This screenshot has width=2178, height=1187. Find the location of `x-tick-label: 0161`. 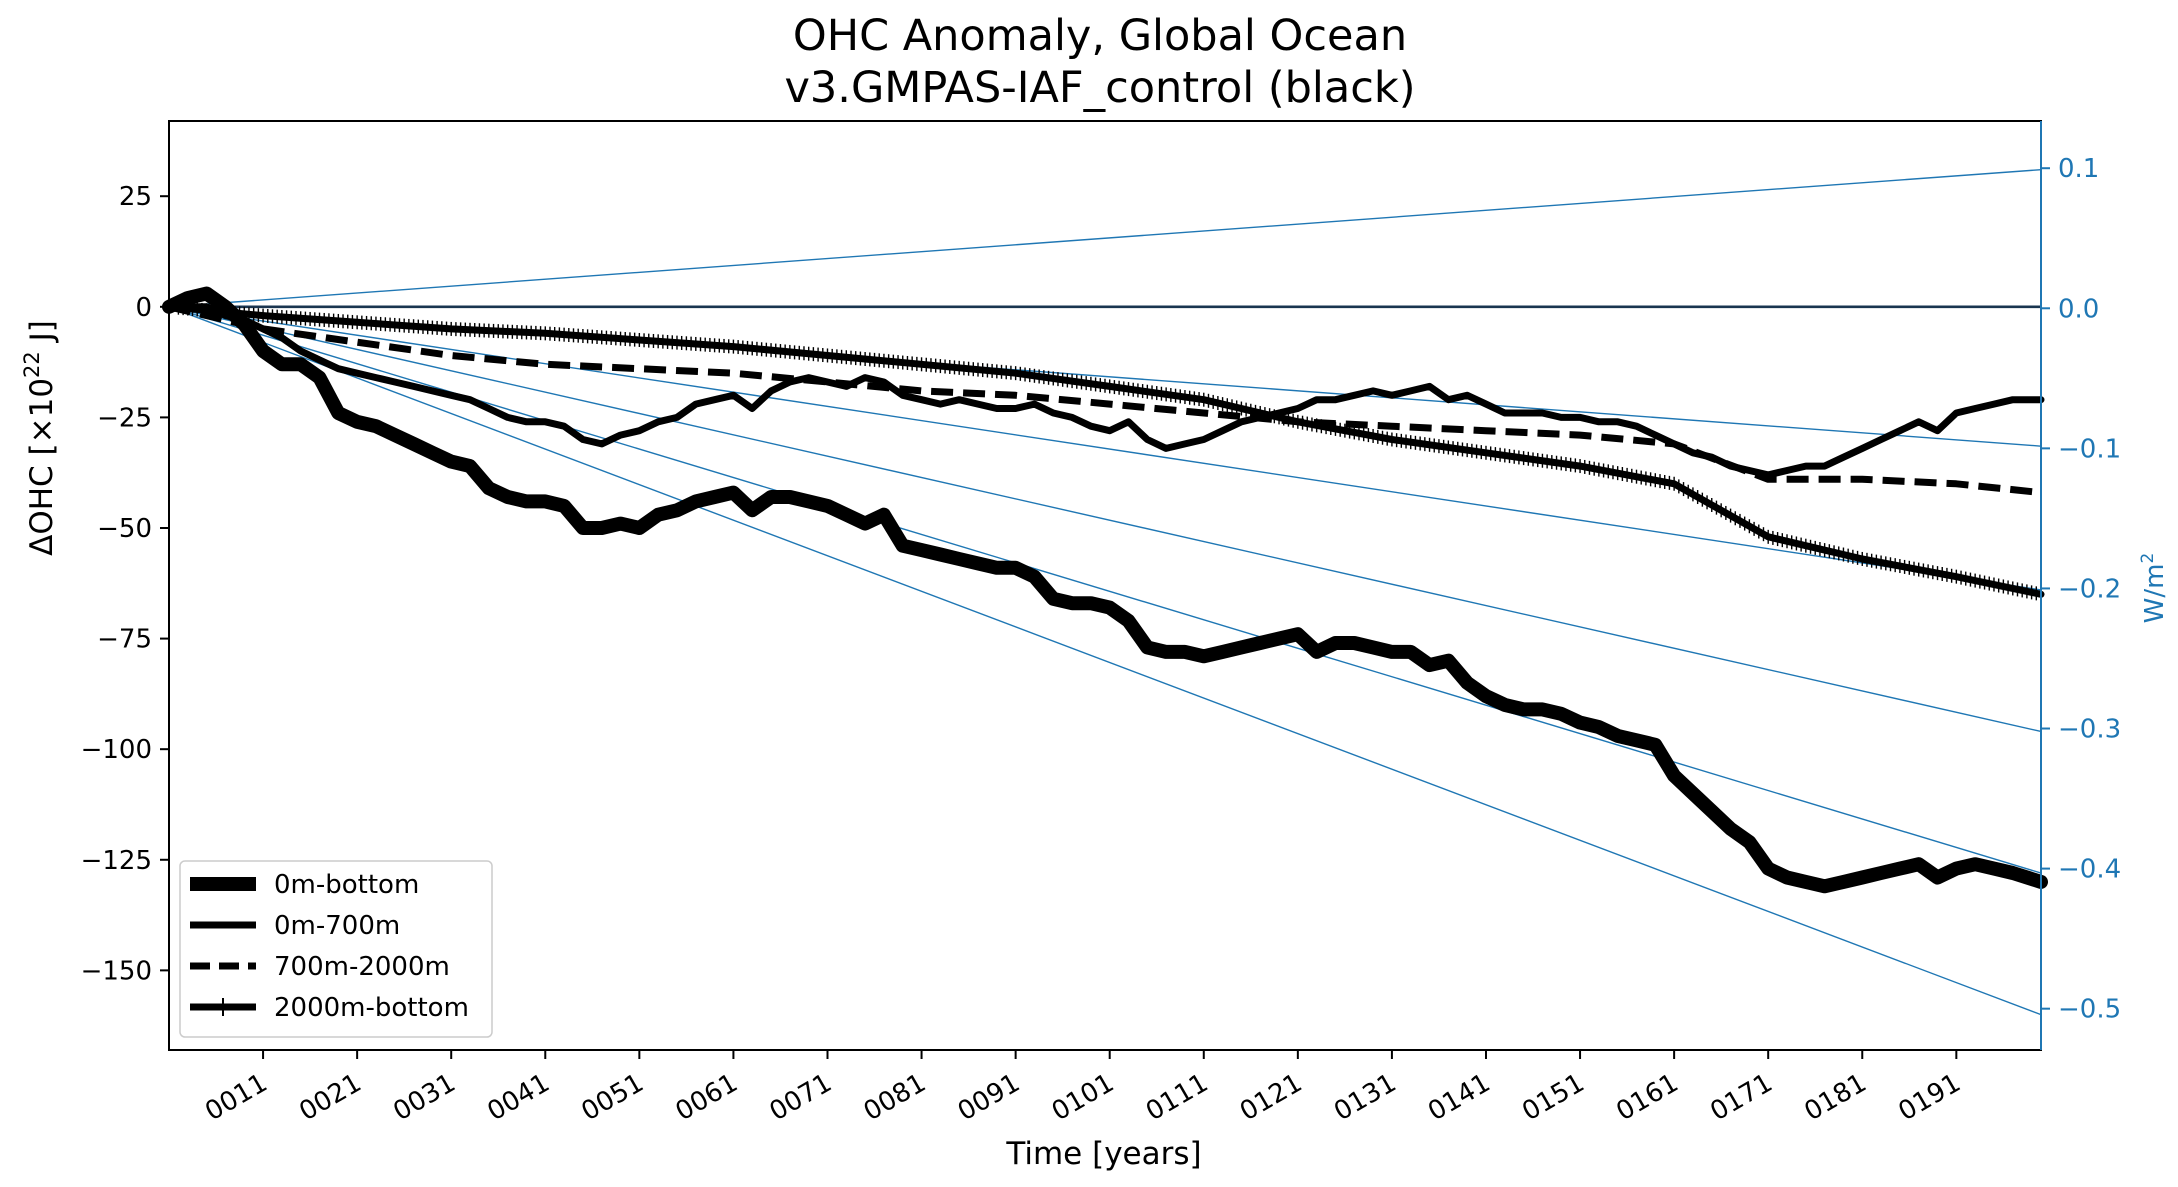

x-tick-label: 0161 is located at coordinates (1647, 1097).